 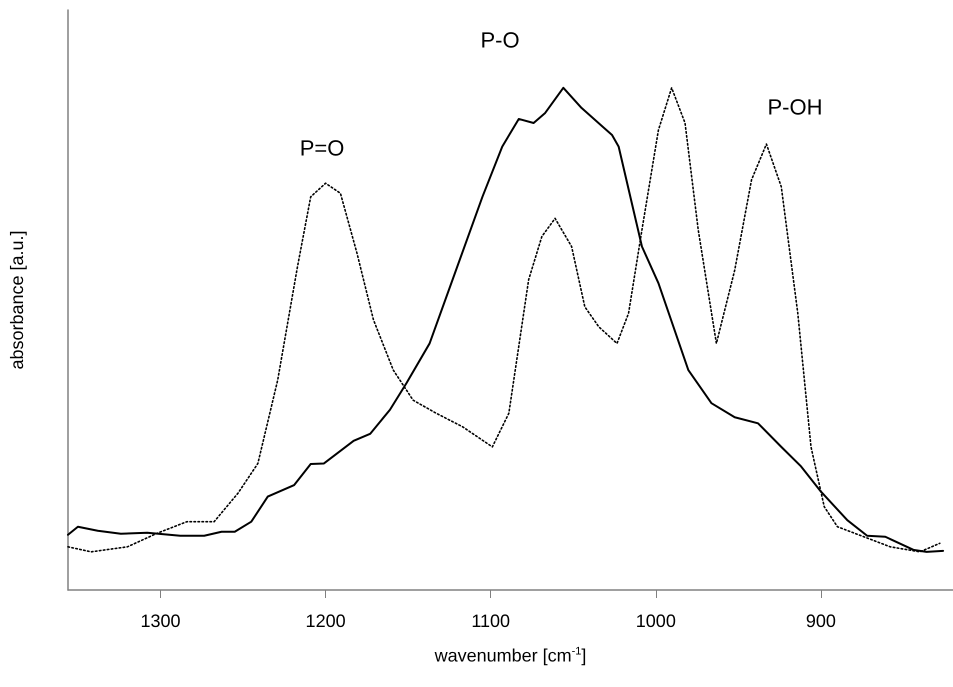 What do you see at coordinates (160, 621) in the screenshot?
I see `x-tick-label: 1300` at bounding box center [160, 621].